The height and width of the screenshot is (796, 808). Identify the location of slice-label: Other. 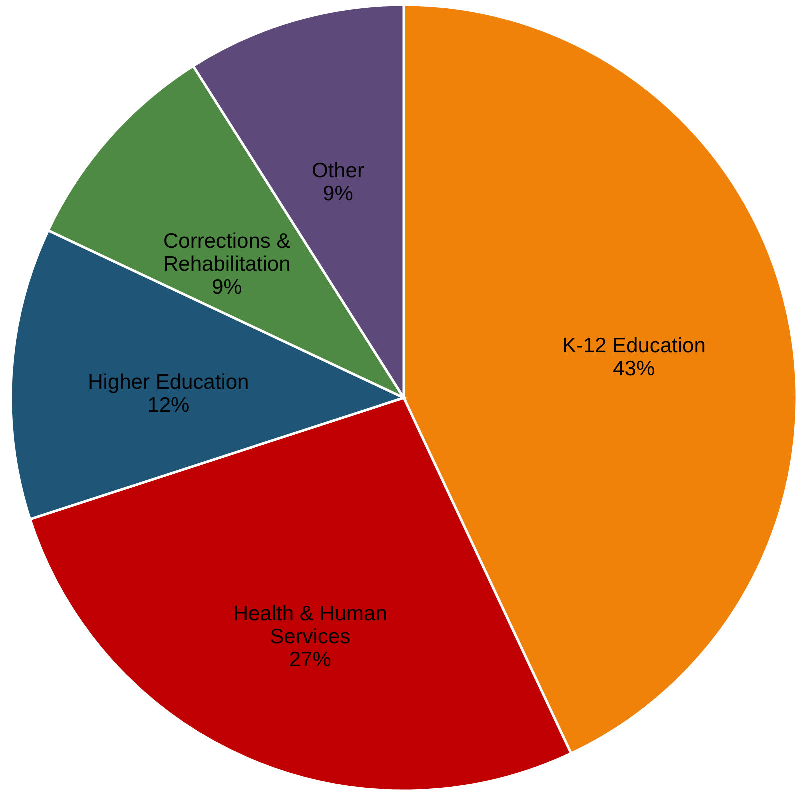
(338, 171).